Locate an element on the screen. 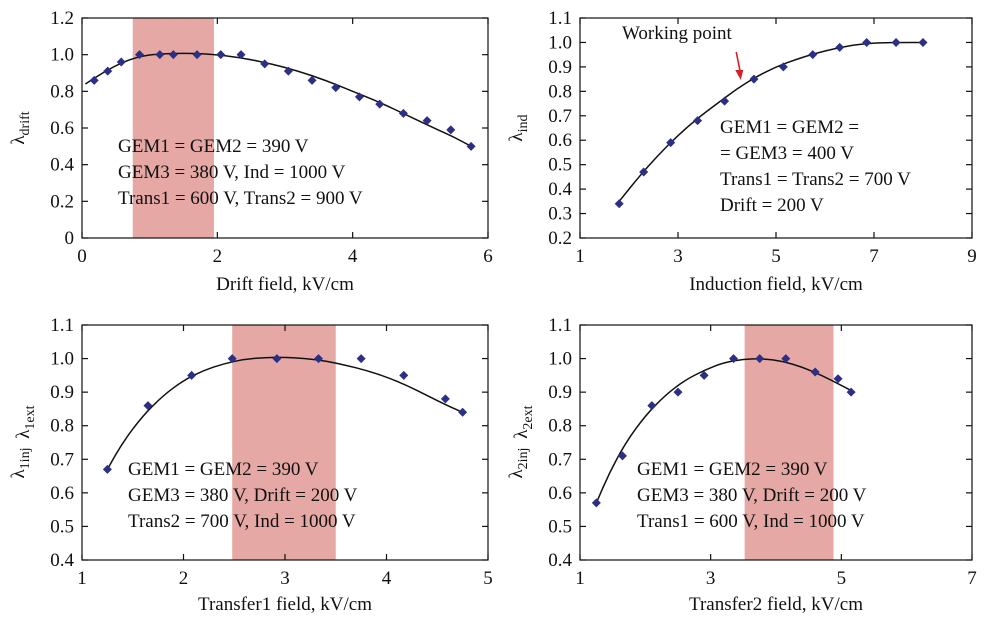  annotation-line: Trans1 = 600 V, Ind = 1000 V is located at coordinates (751, 521).